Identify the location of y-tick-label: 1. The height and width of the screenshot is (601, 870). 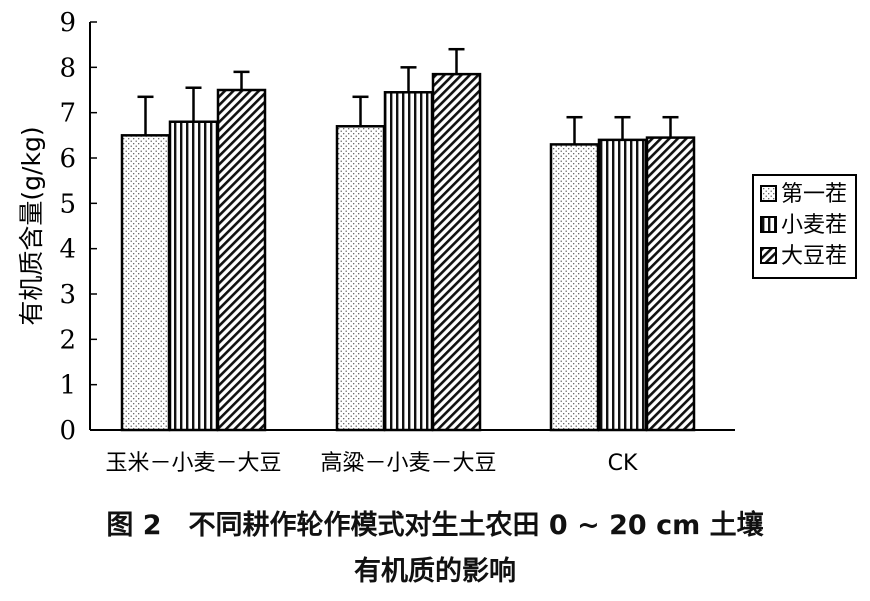
(67, 386).